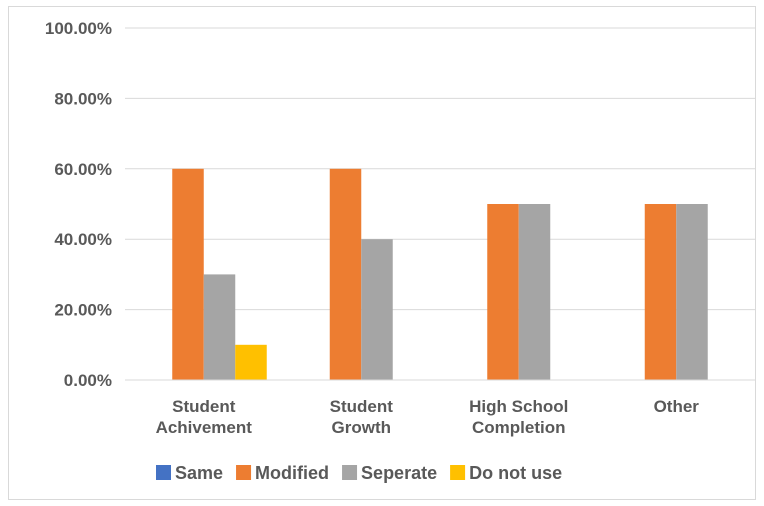 This screenshot has width=764, height=506. What do you see at coordinates (83, 239) in the screenshot?
I see `y-tick-label: 40.00%` at bounding box center [83, 239].